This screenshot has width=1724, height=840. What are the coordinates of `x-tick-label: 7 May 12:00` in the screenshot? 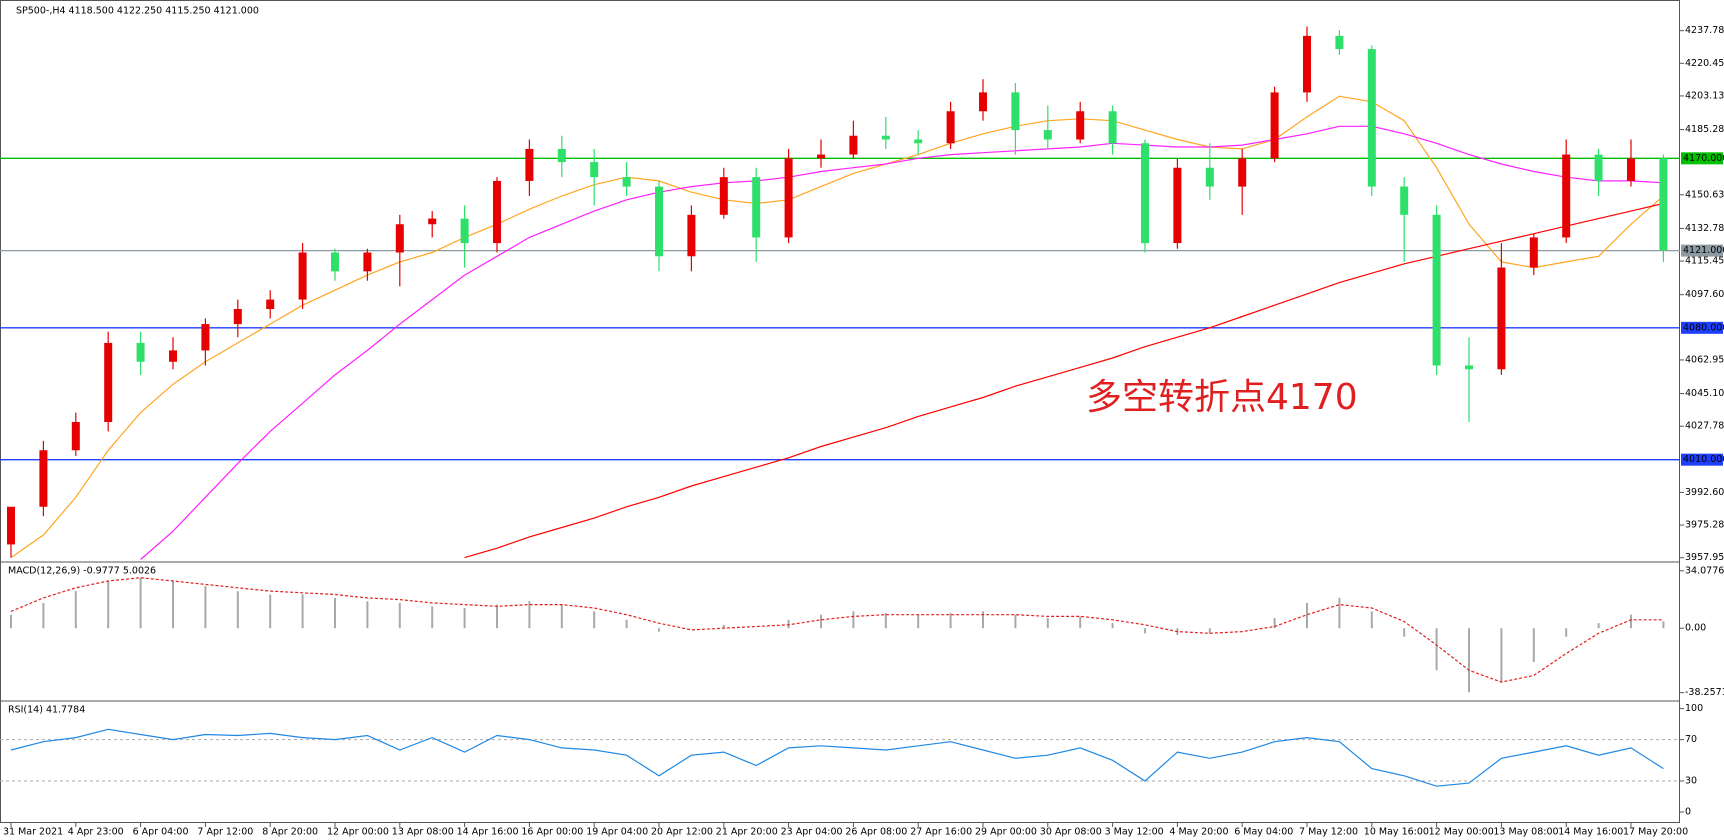 It's located at (1328, 832).